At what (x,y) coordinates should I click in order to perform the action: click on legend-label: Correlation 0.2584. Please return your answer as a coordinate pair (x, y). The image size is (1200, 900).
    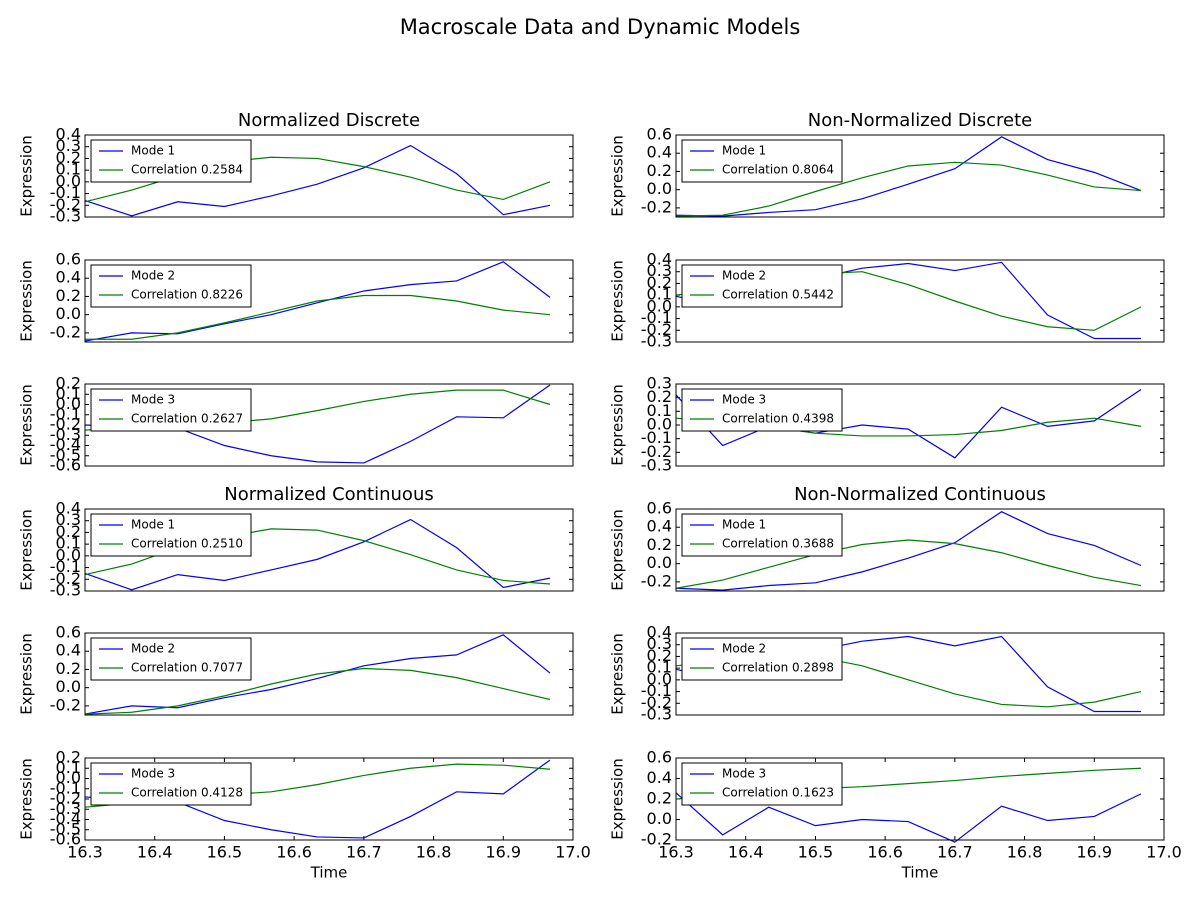
    Looking at the image, I should click on (187, 170).